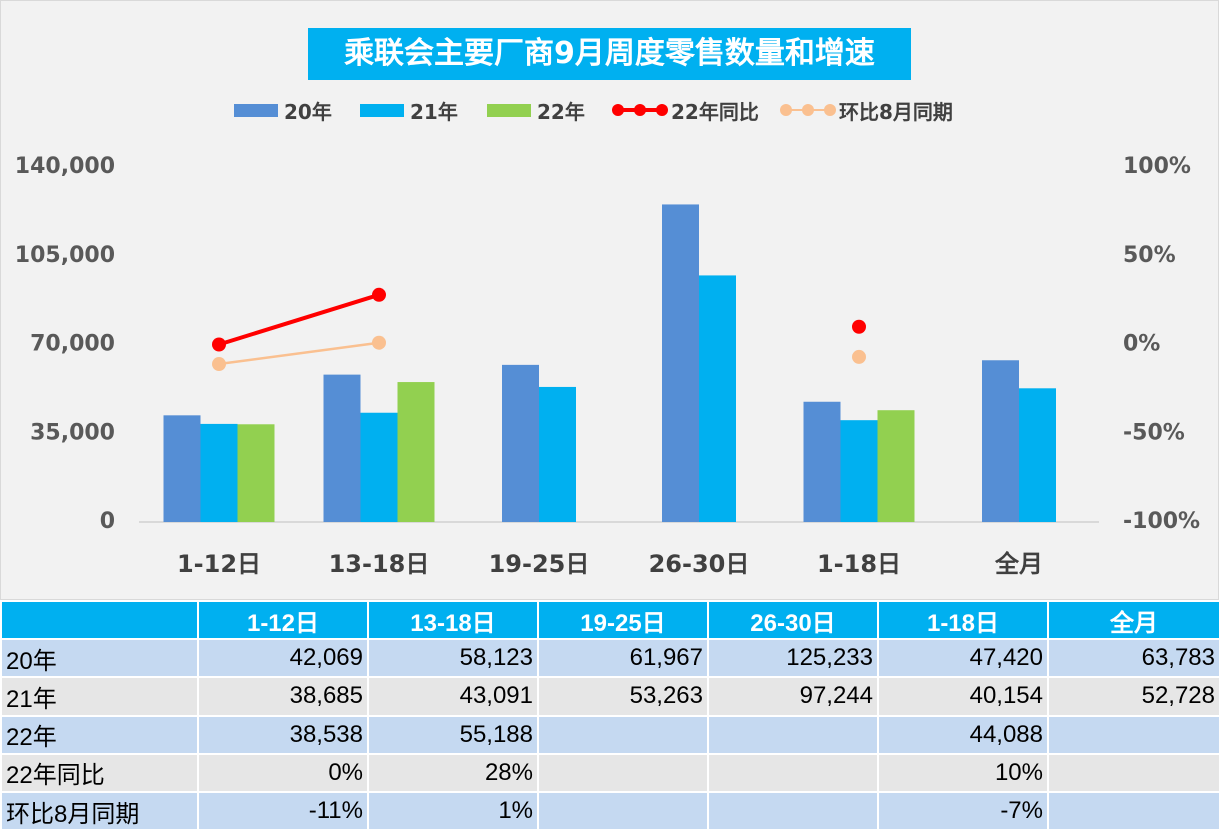 The width and height of the screenshot is (1219, 831). I want to click on row-label: 21年, so click(99, 696).